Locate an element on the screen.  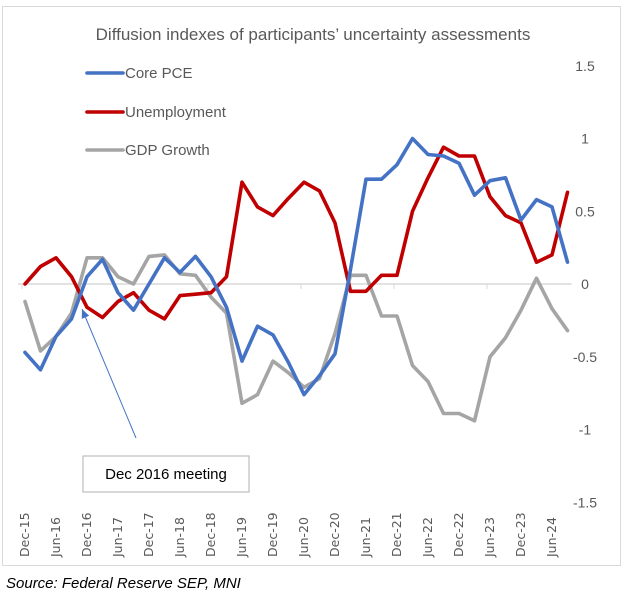
legend-label: GDP Growth is located at coordinates (167, 150).